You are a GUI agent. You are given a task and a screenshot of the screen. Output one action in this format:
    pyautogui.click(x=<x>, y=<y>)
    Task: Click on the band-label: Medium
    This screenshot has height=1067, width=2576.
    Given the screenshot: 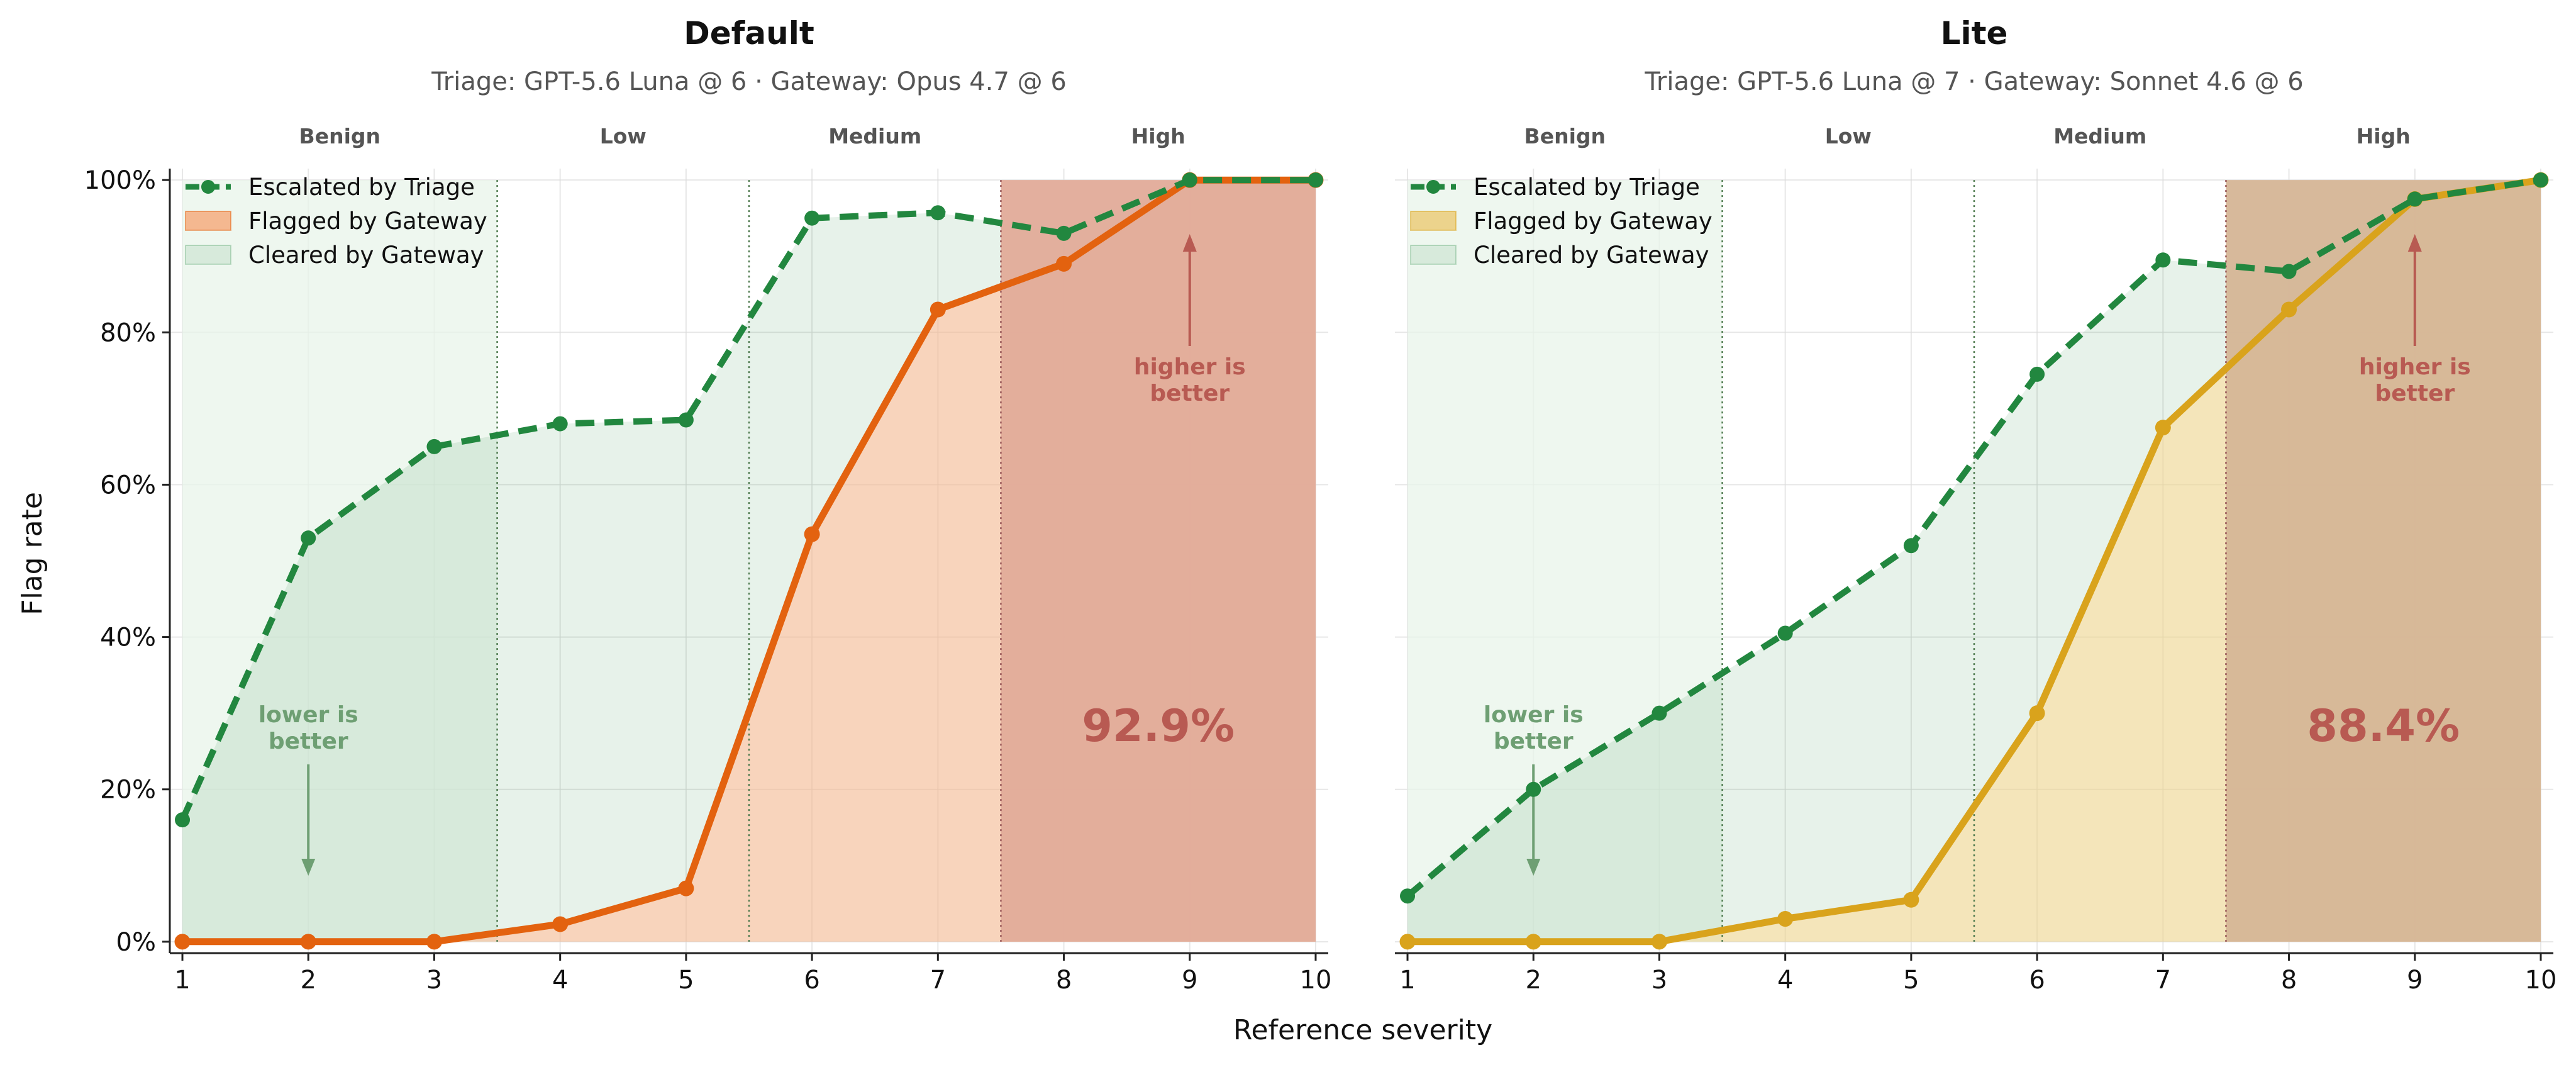 What is the action you would take?
    pyautogui.click(x=2099, y=136)
    